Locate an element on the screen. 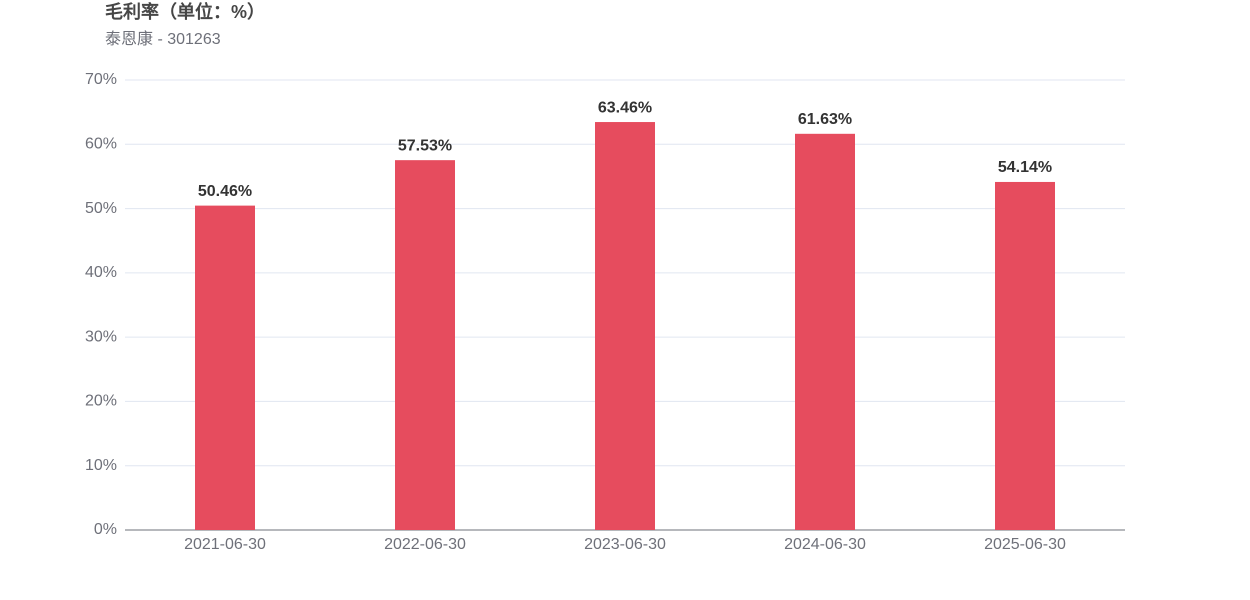 The height and width of the screenshot is (600, 1250). y-tick-label: 70% is located at coordinates (101, 79).